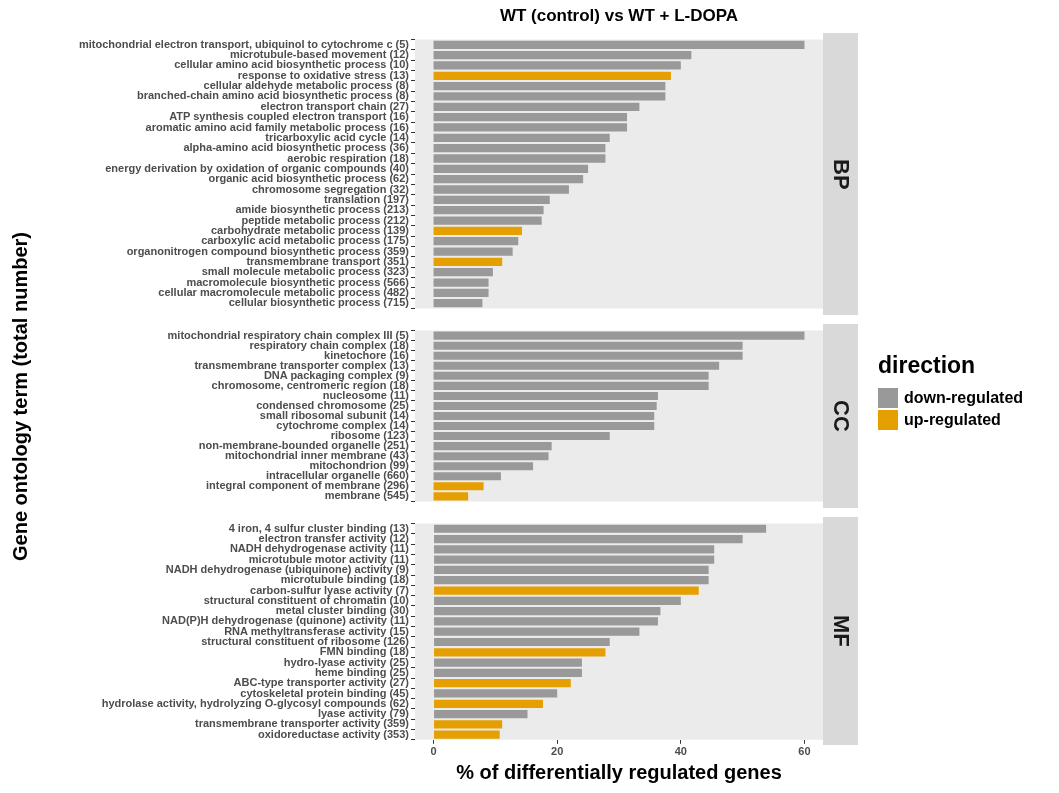 This screenshot has height=793, width=1059. What do you see at coordinates (840, 416) in the screenshot?
I see `text: CC` at bounding box center [840, 416].